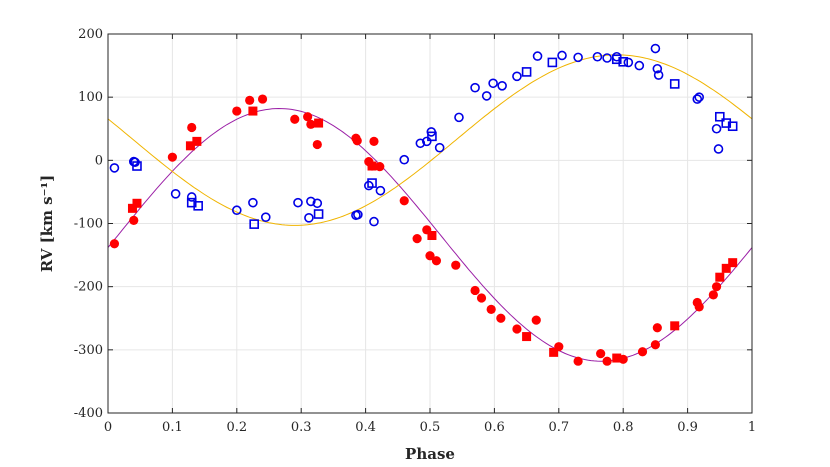  Describe the element at coordinates (88, 413) in the screenshot. I see `y-tick-label: -400` at that location.